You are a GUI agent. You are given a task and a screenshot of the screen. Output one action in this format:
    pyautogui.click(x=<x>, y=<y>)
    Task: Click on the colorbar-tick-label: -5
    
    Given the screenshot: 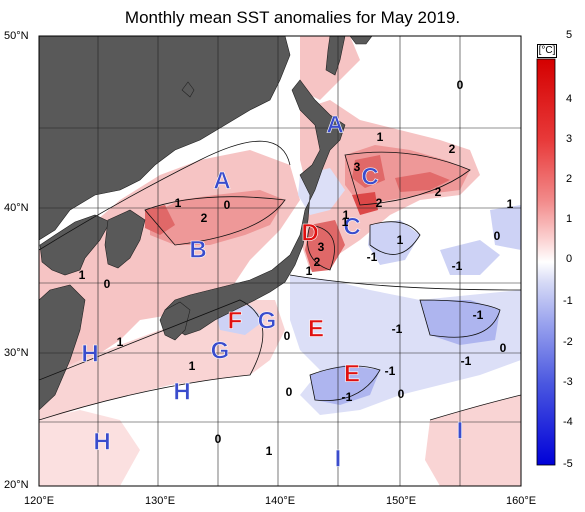 What is the action you would take?
    pyautogui.click(x=568, y=464)
    